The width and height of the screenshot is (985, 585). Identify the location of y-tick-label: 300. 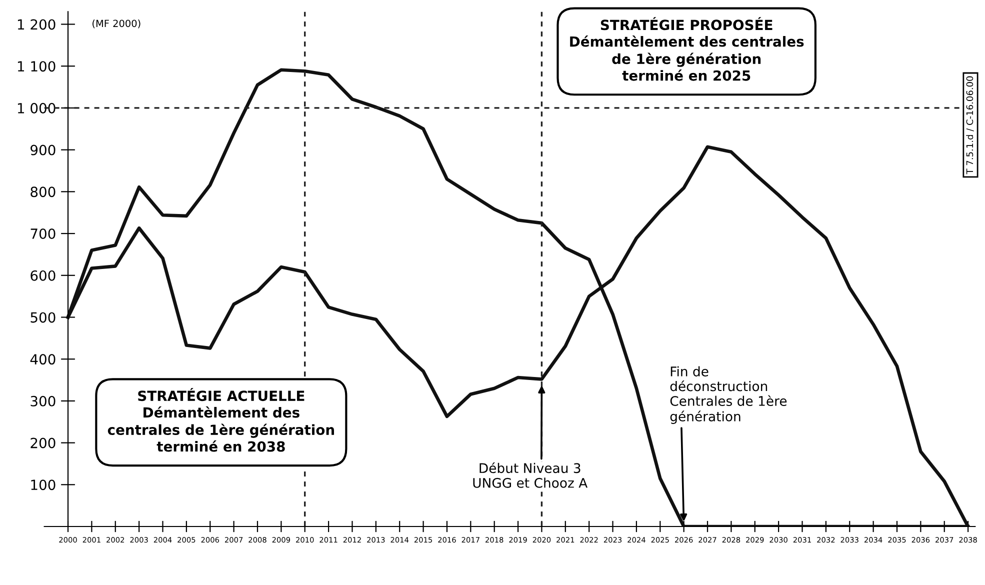
(43, 401).